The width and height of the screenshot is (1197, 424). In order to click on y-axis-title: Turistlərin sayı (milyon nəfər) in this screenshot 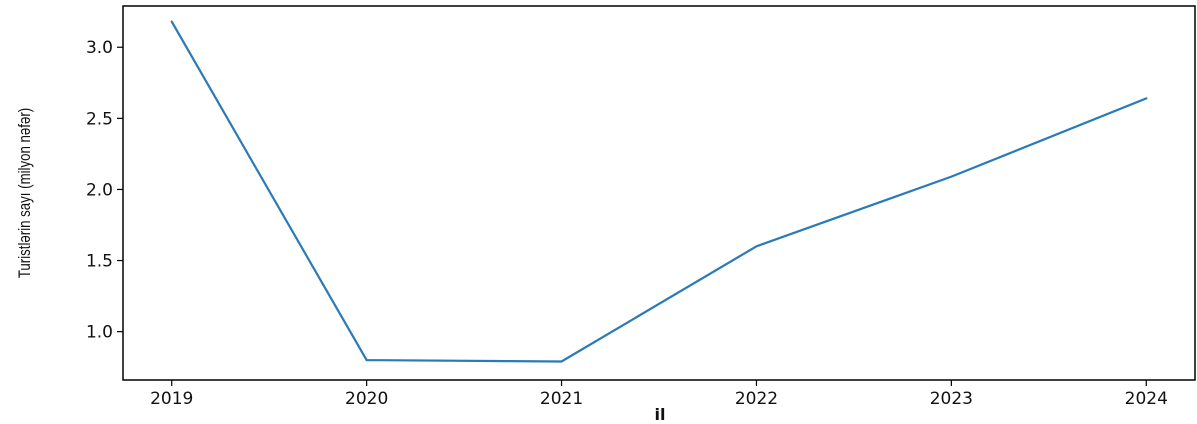, I will do `click(25, 193)`.